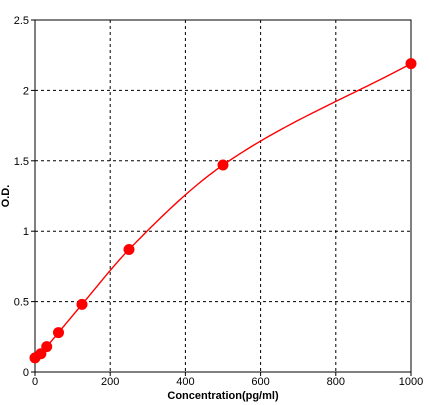  I want to click on y-tick-label: 1, so click(26, 232).